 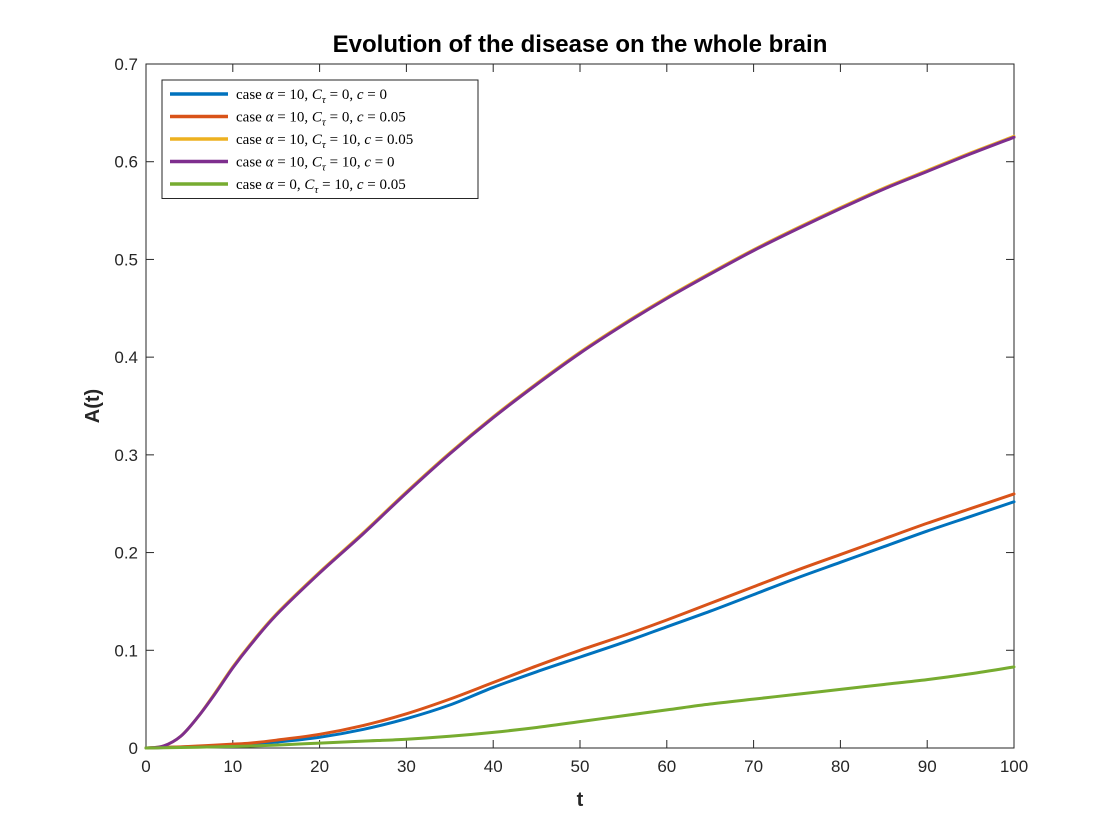 I want to click on x-tick-label: 20, so click(x=319, y=766).